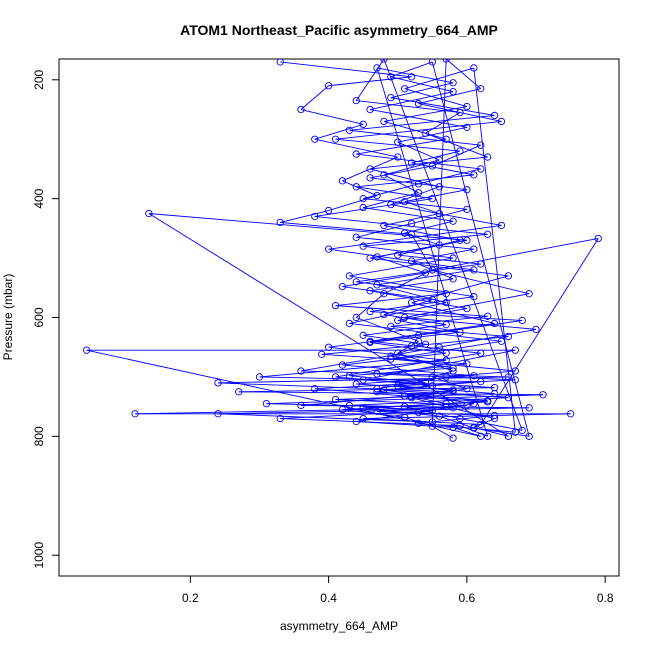  I want to click on y-tick-label: 800, so click(39, 436).